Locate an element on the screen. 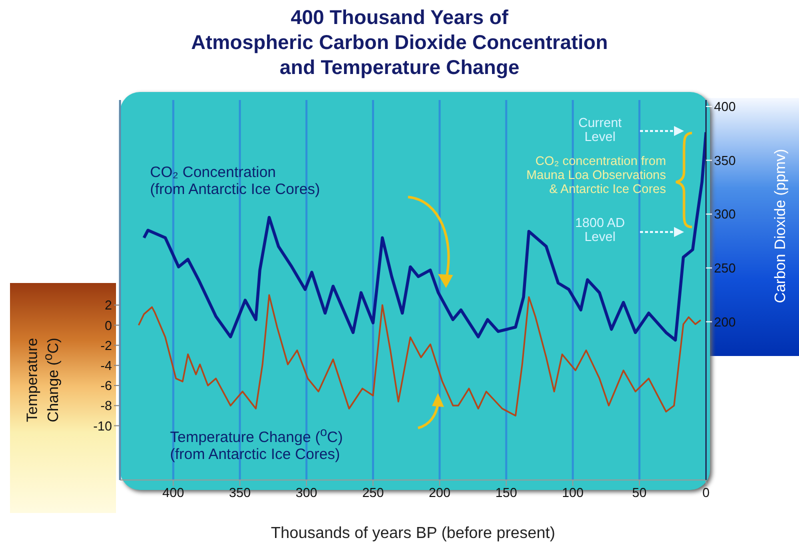 The height and width of the screenshot is (546, 799). x-tick-label: 50 is located at coordinates (639, 492).